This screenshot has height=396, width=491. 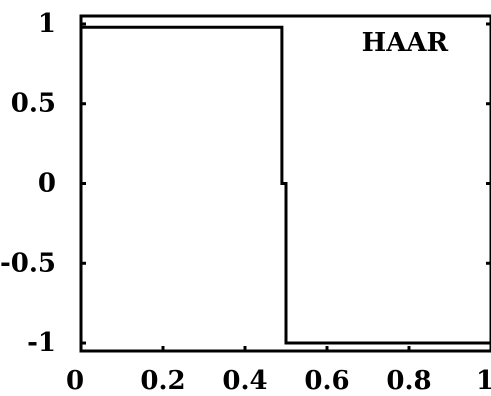 I want to click on x-axis-ticks: 0 0.2 0.4 0.6 0.8 1, so click(x=278, y=371).